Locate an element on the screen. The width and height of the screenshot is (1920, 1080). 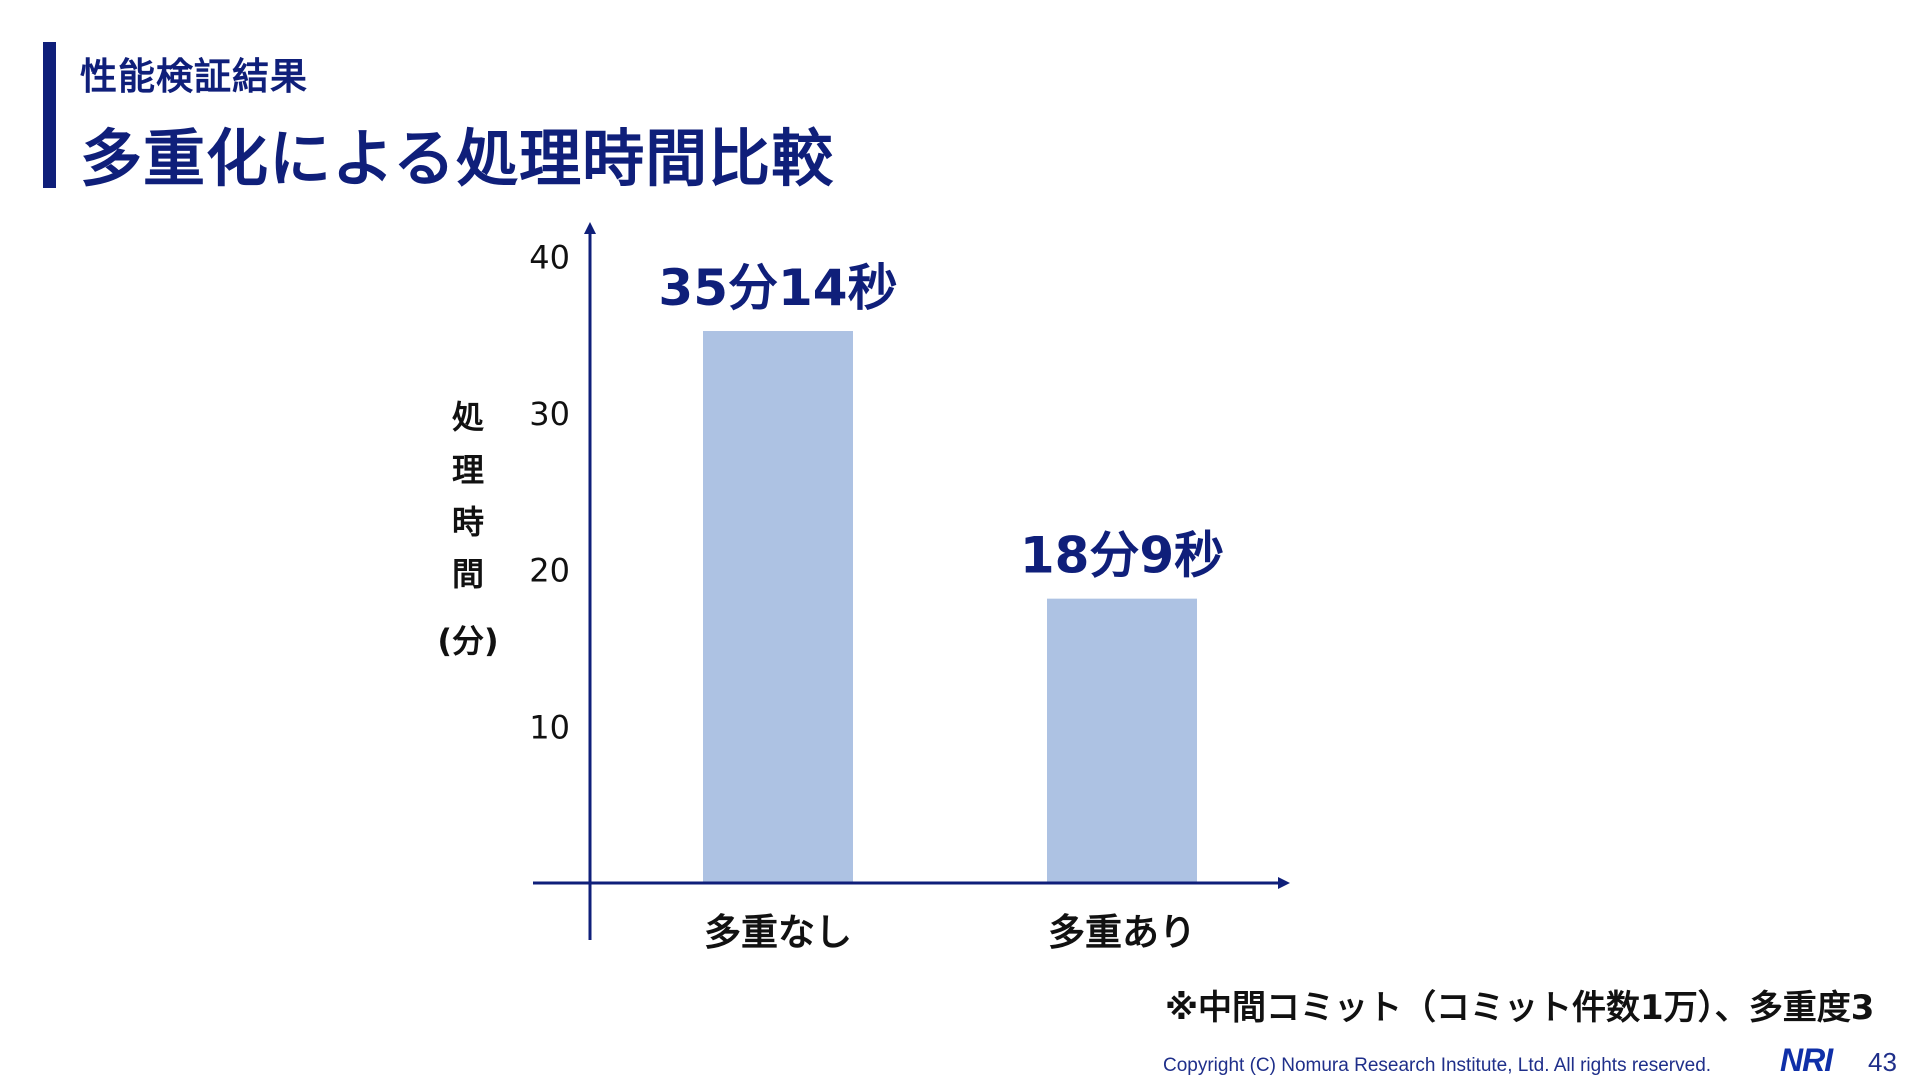
data-label-2: 18分9秒 is located at coordinates (1122, 556).